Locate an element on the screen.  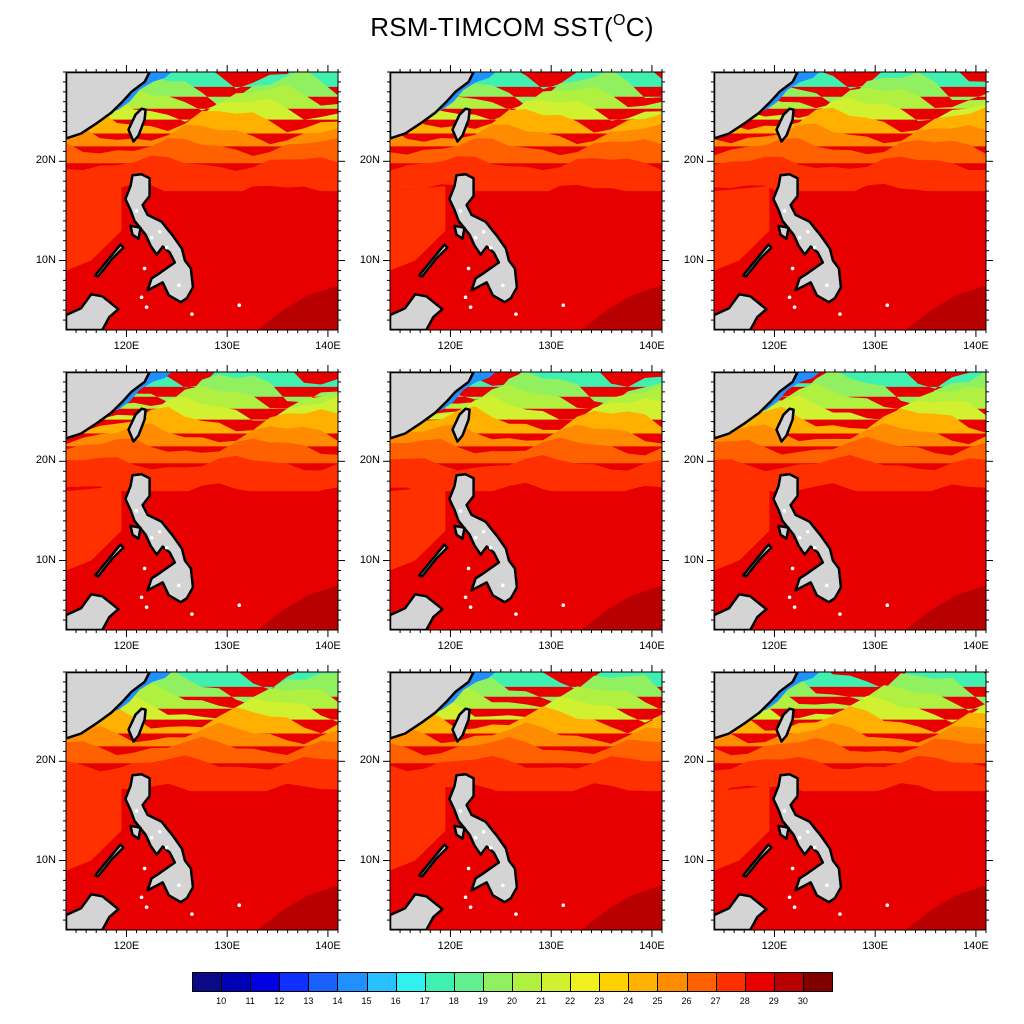
colorbar-label: 21 is located at coordinates (541, 1001).